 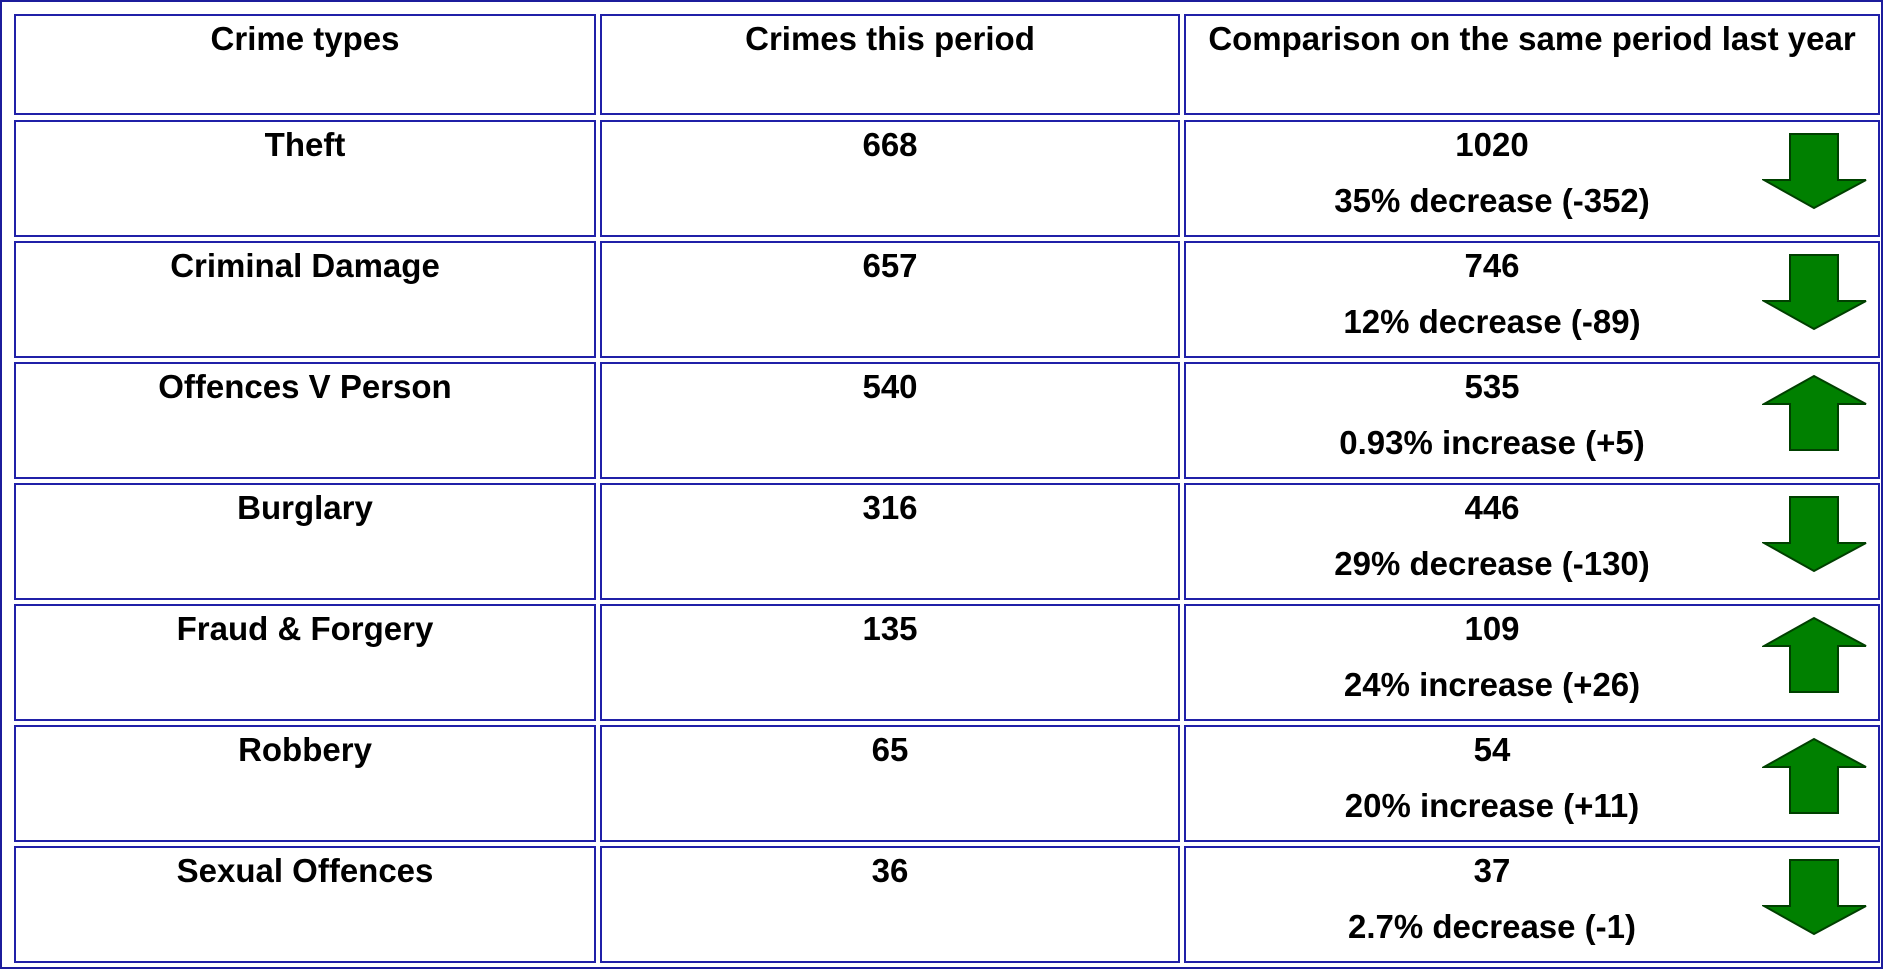 I want to click on comparison-cell: 746 12% decrease (-89), so click(x=1532, y=299).